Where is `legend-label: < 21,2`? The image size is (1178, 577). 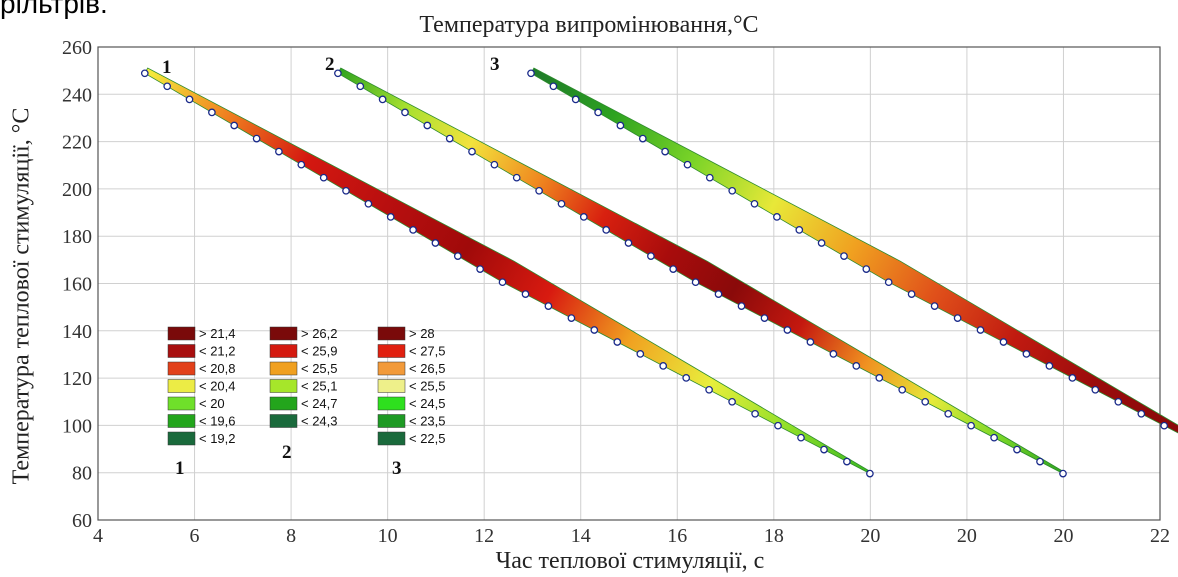
legend-label: < 21,2 is located at coordinates (217, 351).